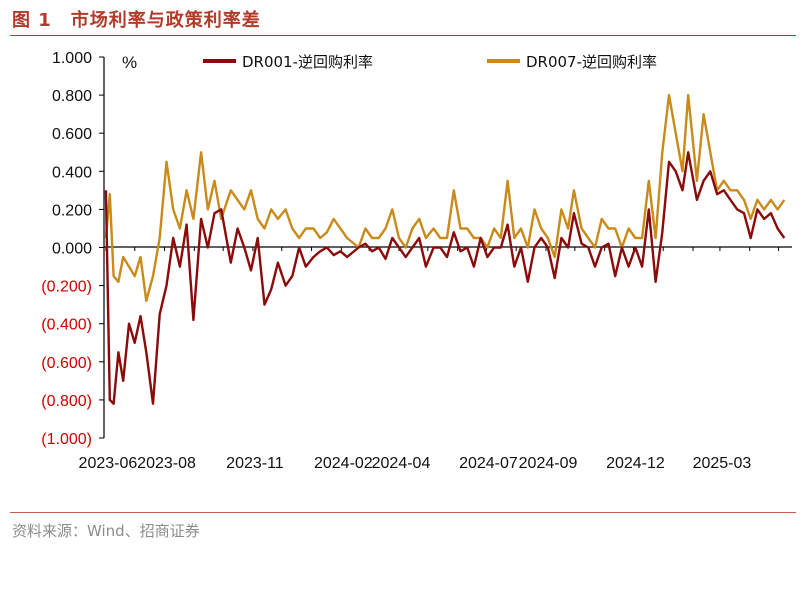  I want to click on source-note: 资料来源：Wind、招商证券, so click(106, 531).